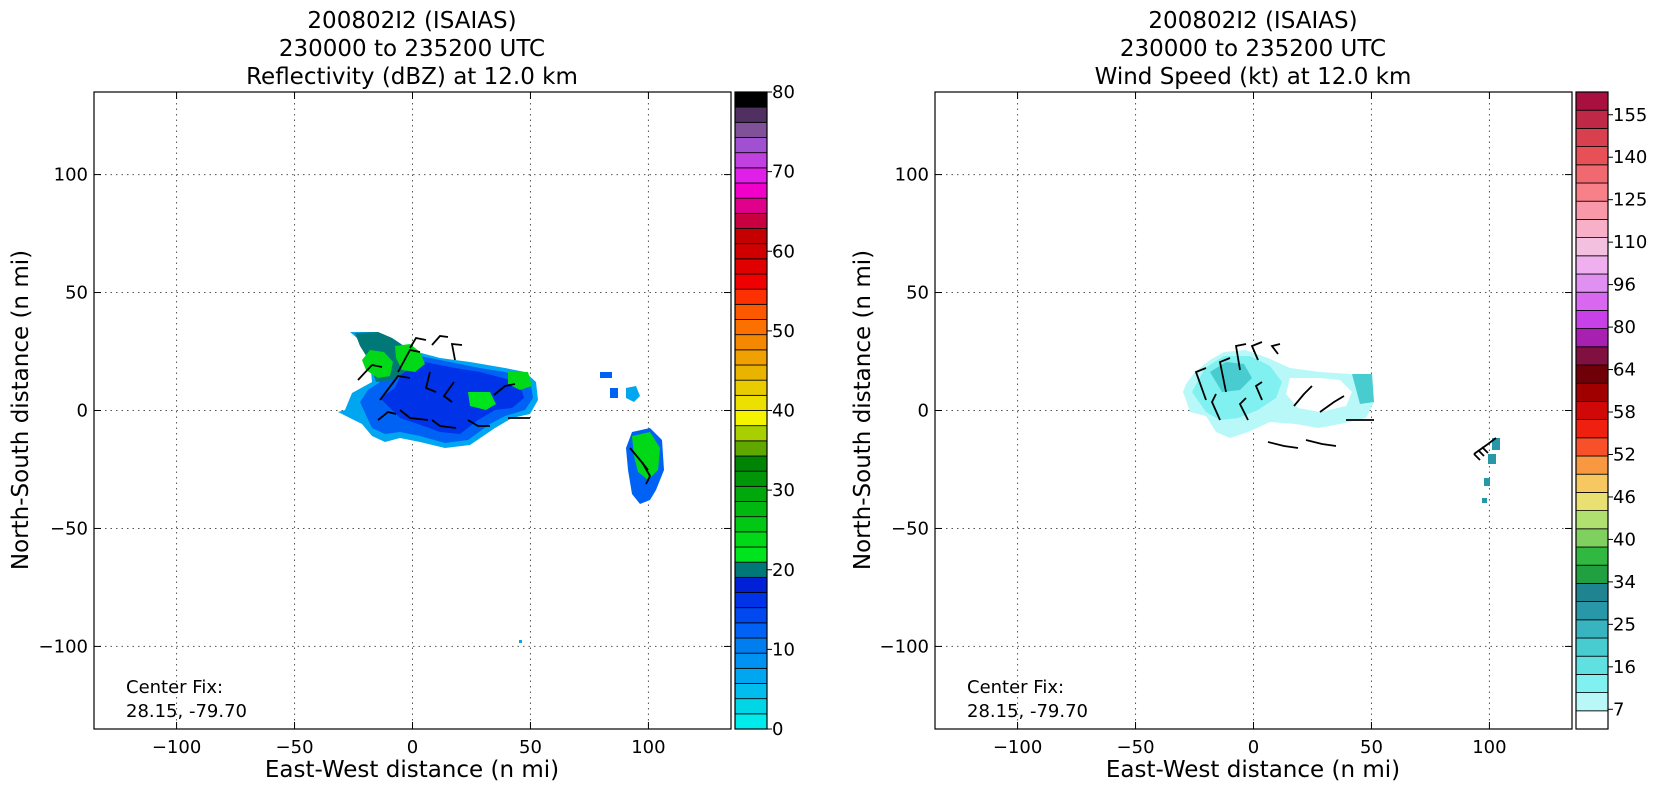 The height and width of the screenshot is (787, 1654). Describe the element at coordinates (412, 747) in the screenshot. I see `x-tick-label: 0` at that location.